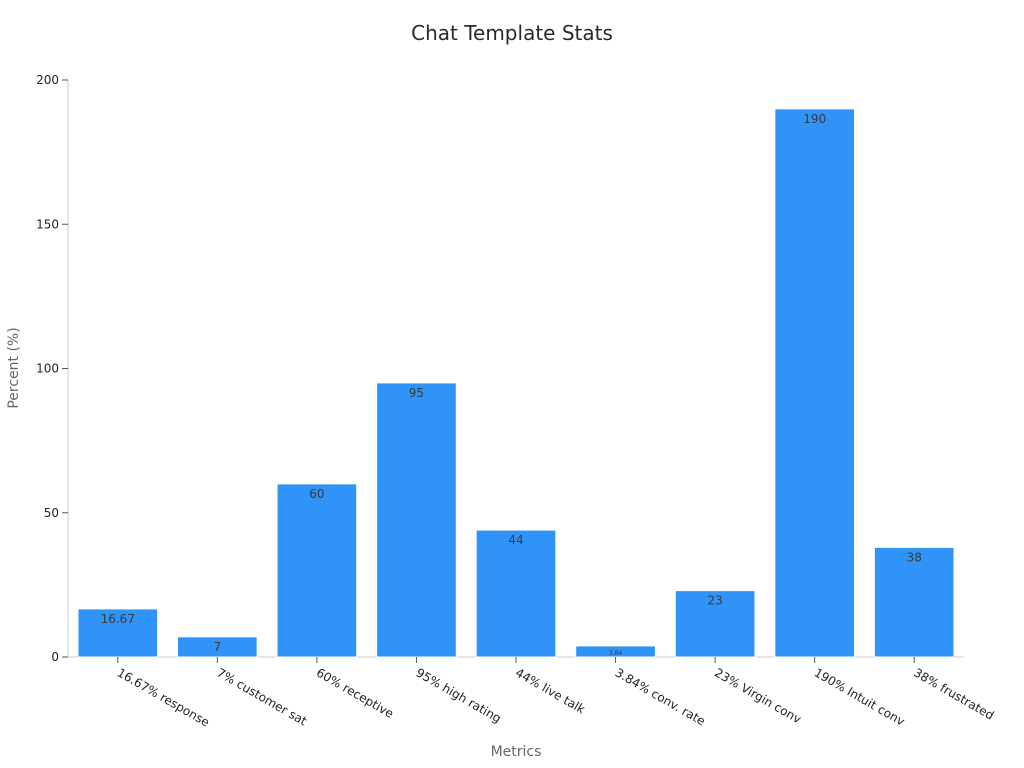  I want to click on bar-value-label: 7, so click(218, 647).